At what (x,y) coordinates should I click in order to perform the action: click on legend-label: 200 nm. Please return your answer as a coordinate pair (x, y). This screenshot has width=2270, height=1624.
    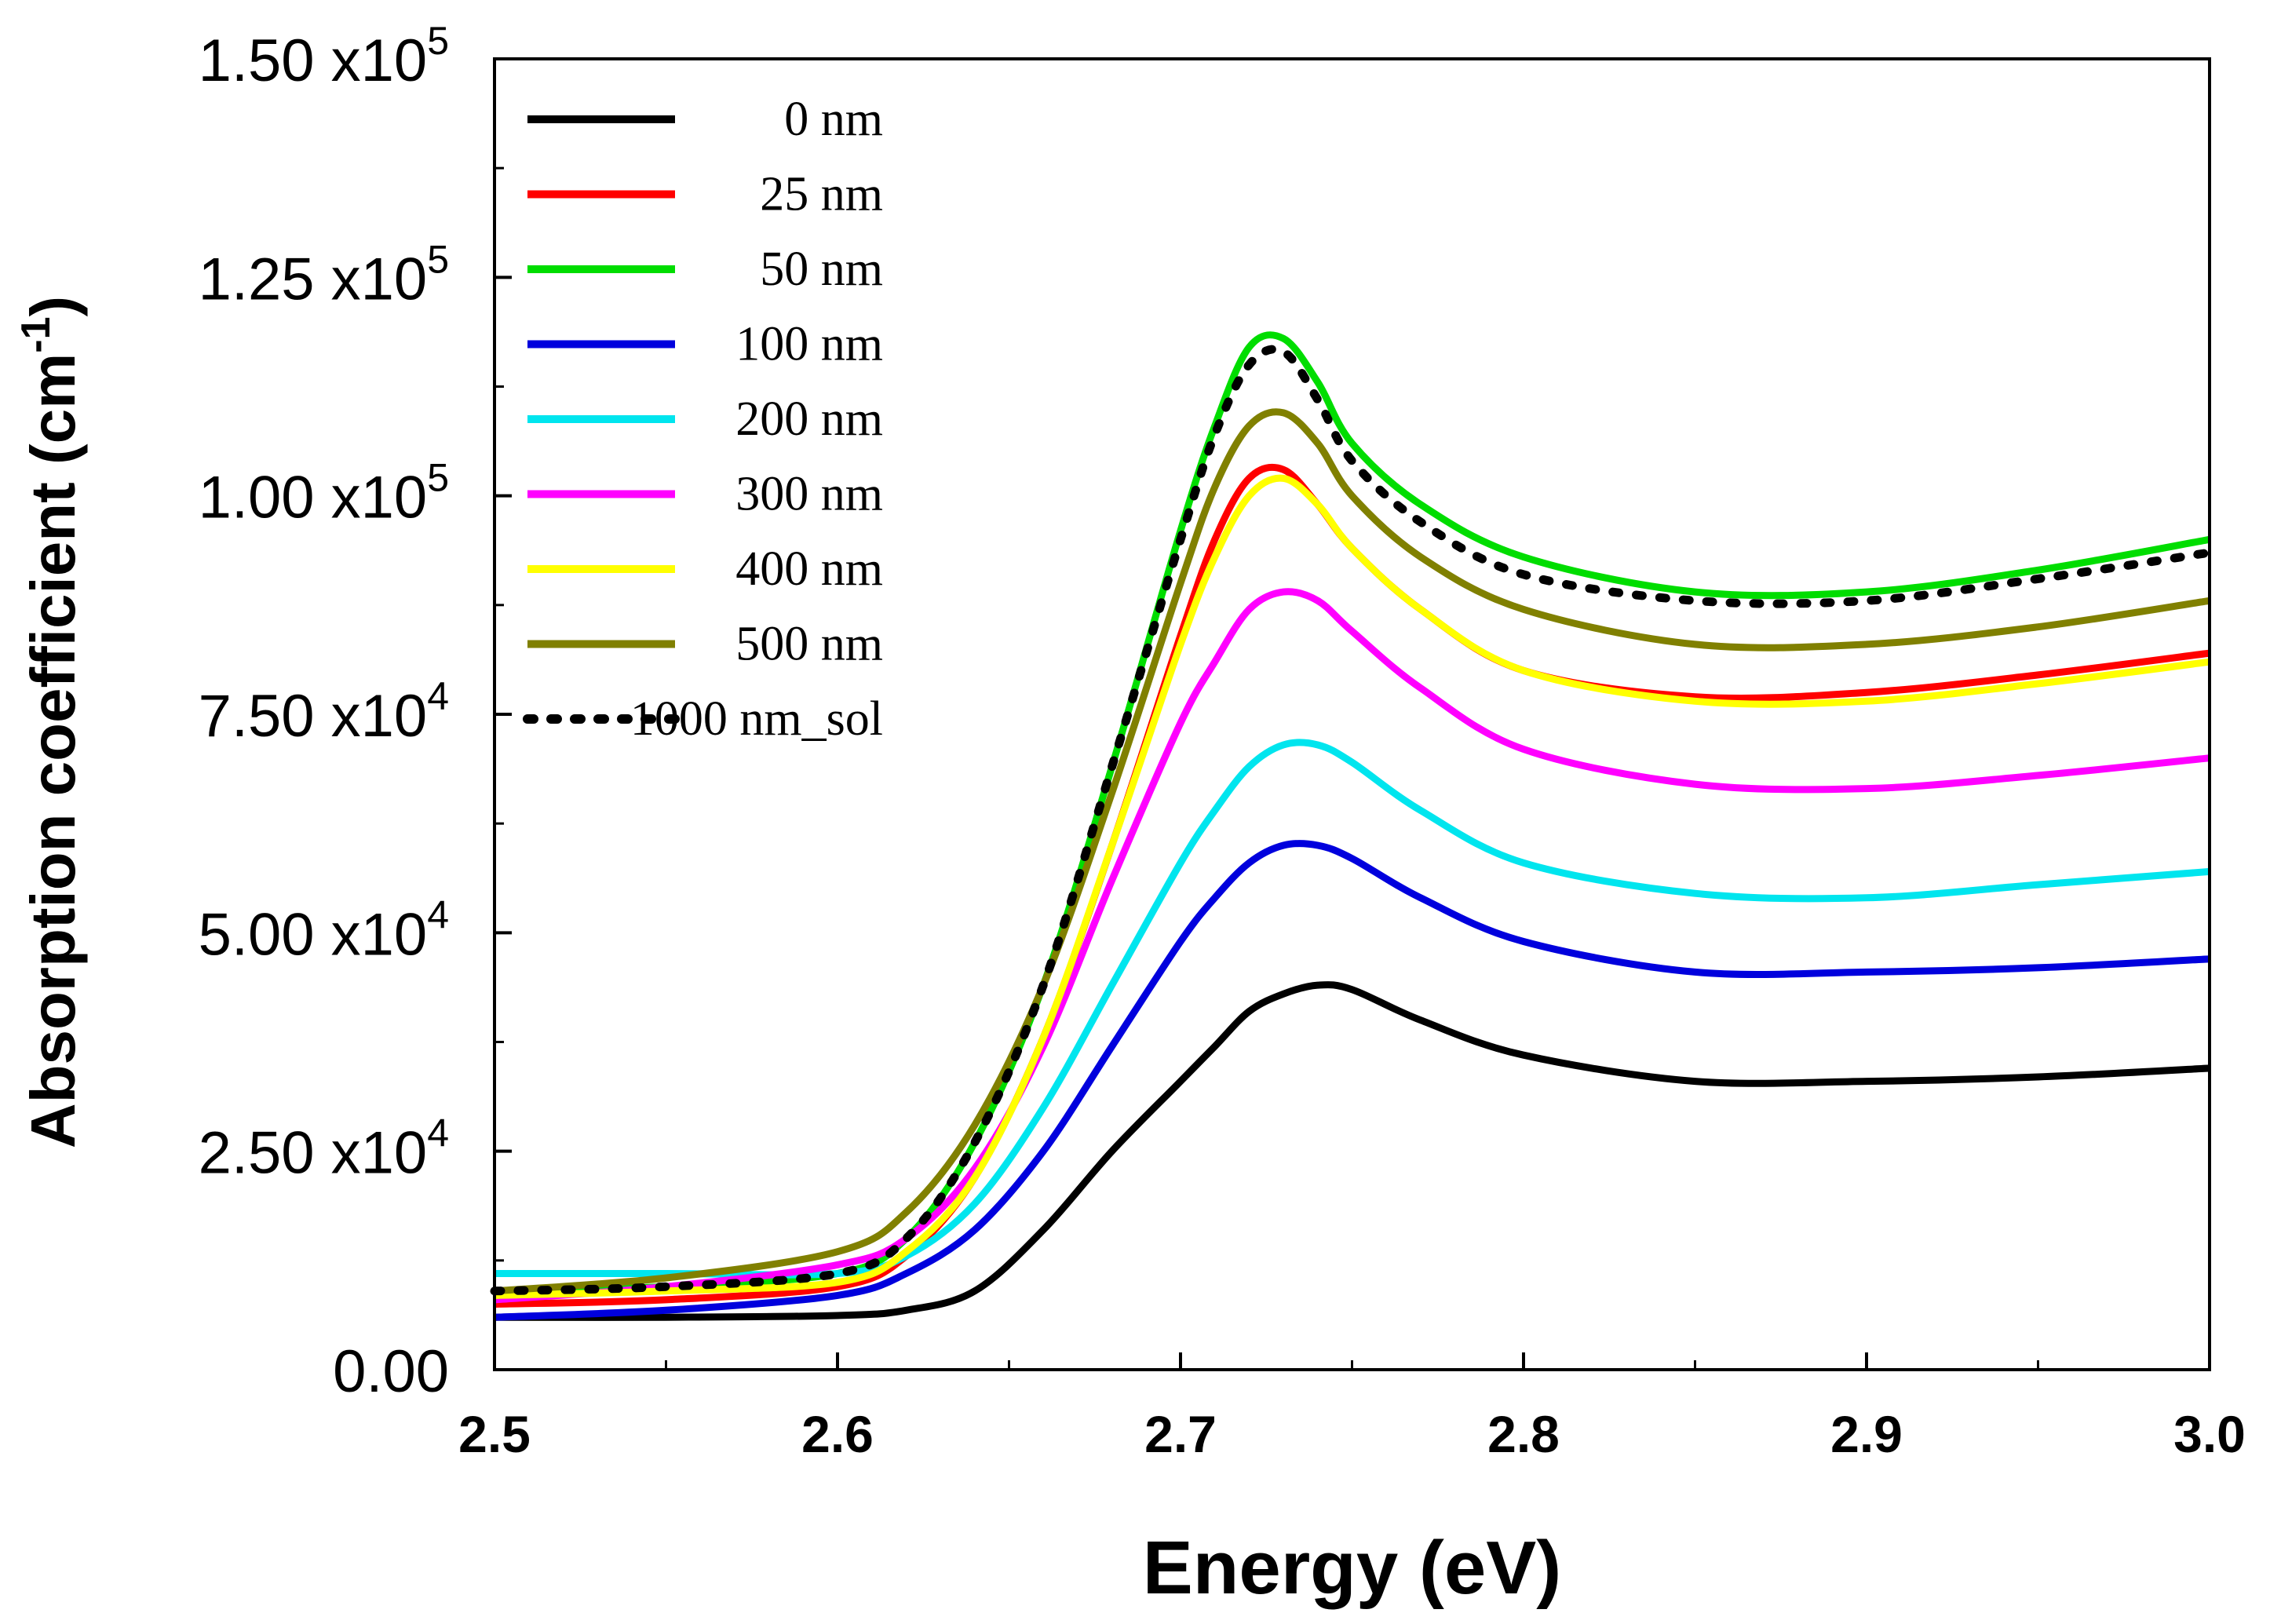
    Looking at the image, I should click on (809, 419).